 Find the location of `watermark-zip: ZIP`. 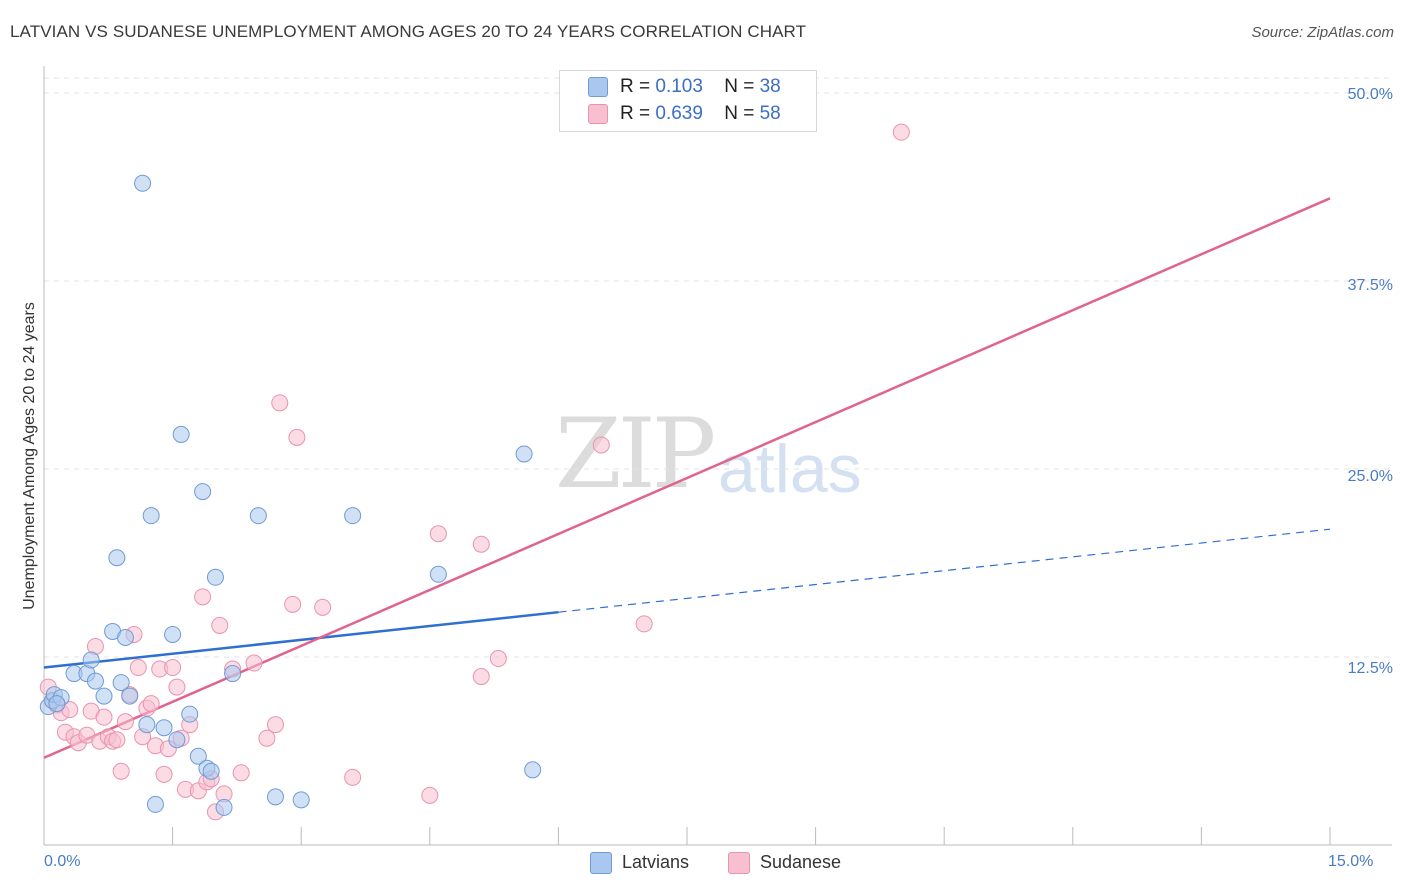

watermark-zip: ZIP is located at coordinates (635, 454).